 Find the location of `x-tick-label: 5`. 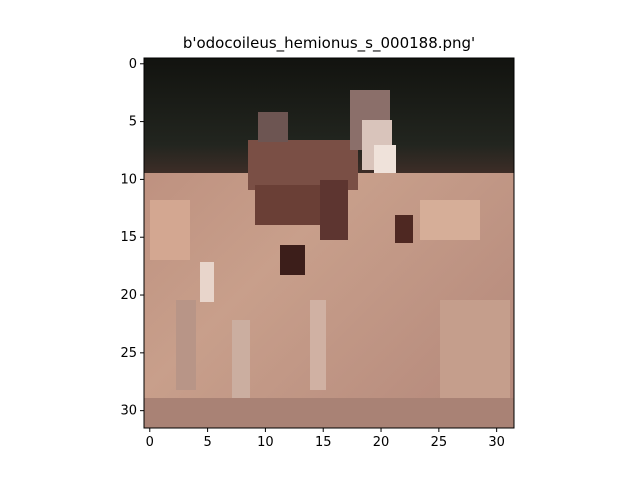

x-tick-label: 5 is located at coordinates (207, 442).